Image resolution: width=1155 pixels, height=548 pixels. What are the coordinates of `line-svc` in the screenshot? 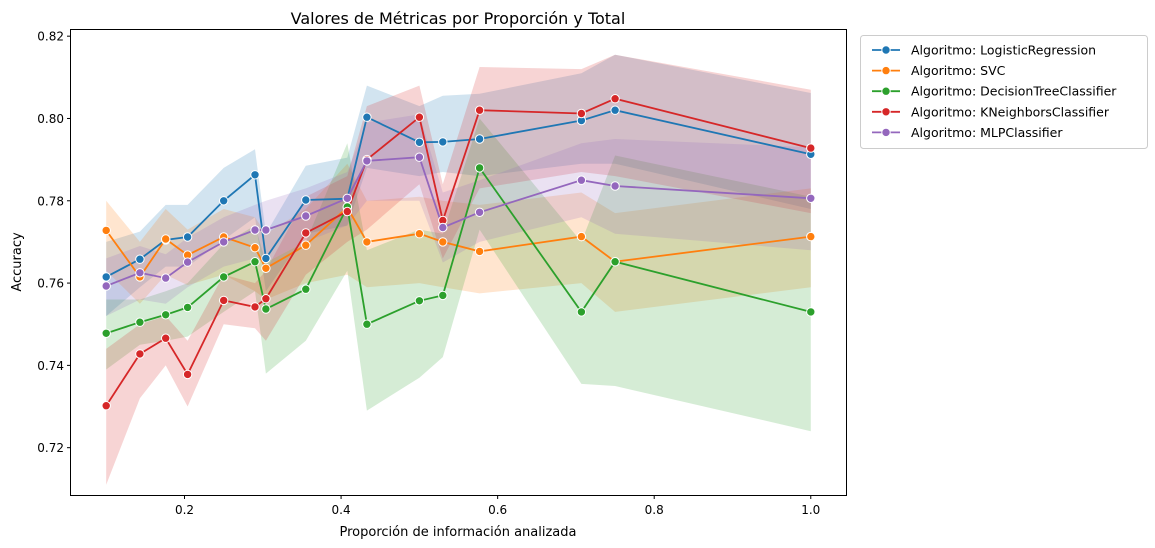 It's located at (458, 242).